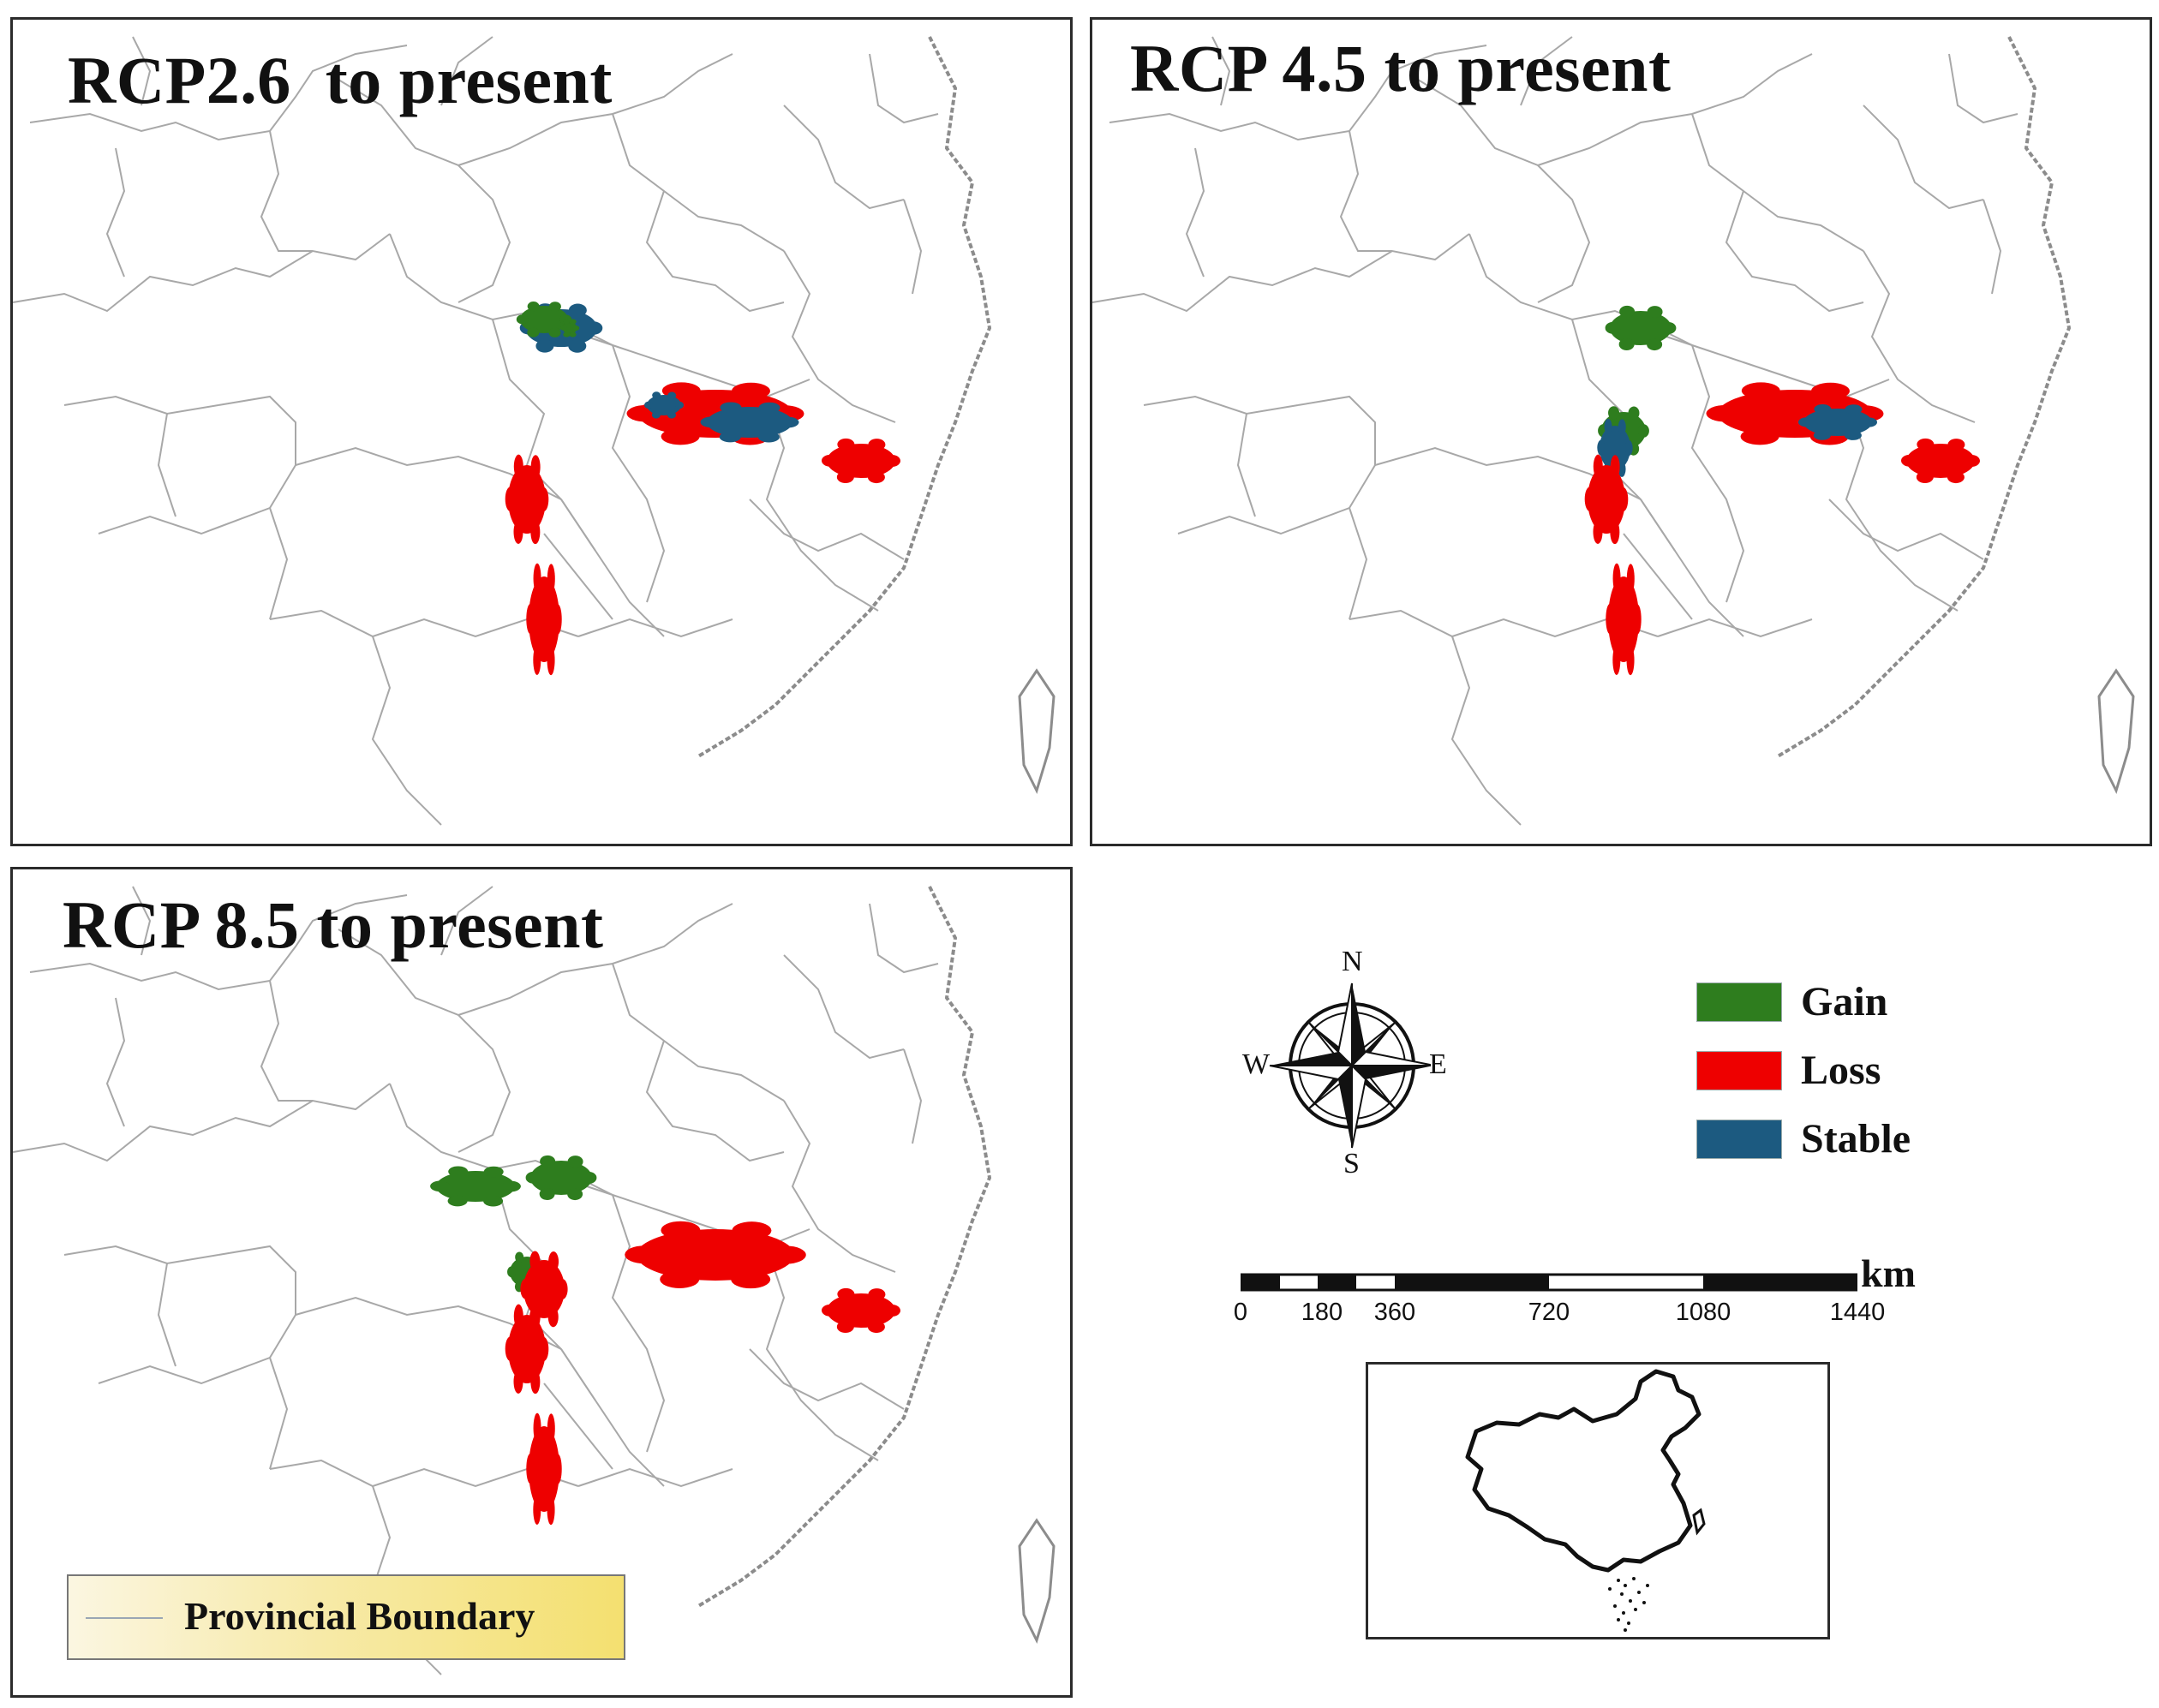 The height and width of the screenshot is (1708, 2159). I want to click on scale-tick-720: 720, so click(1549, 1313).